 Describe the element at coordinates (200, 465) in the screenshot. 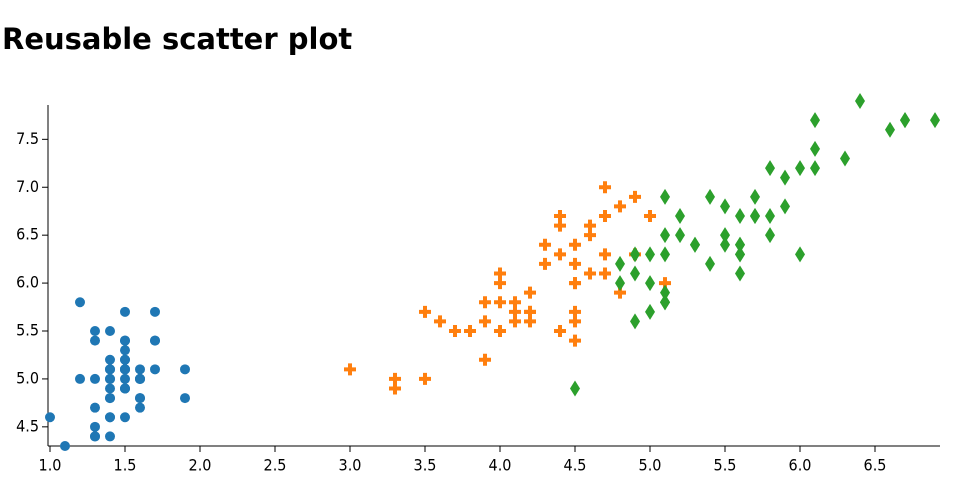

I see `x-tick-label: 2.0` at that location.